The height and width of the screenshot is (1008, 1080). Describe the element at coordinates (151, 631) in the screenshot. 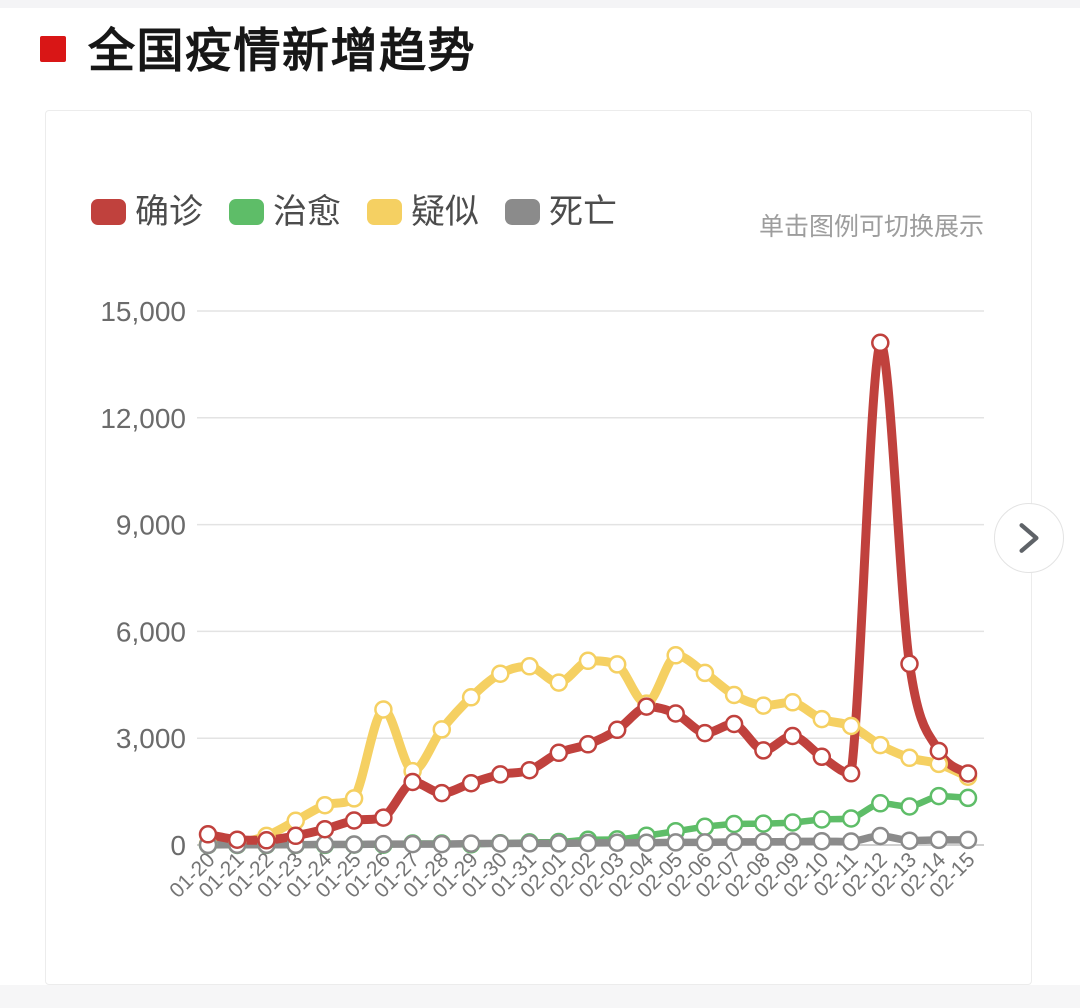

I see `y-tick-label: 6,000` at that location.